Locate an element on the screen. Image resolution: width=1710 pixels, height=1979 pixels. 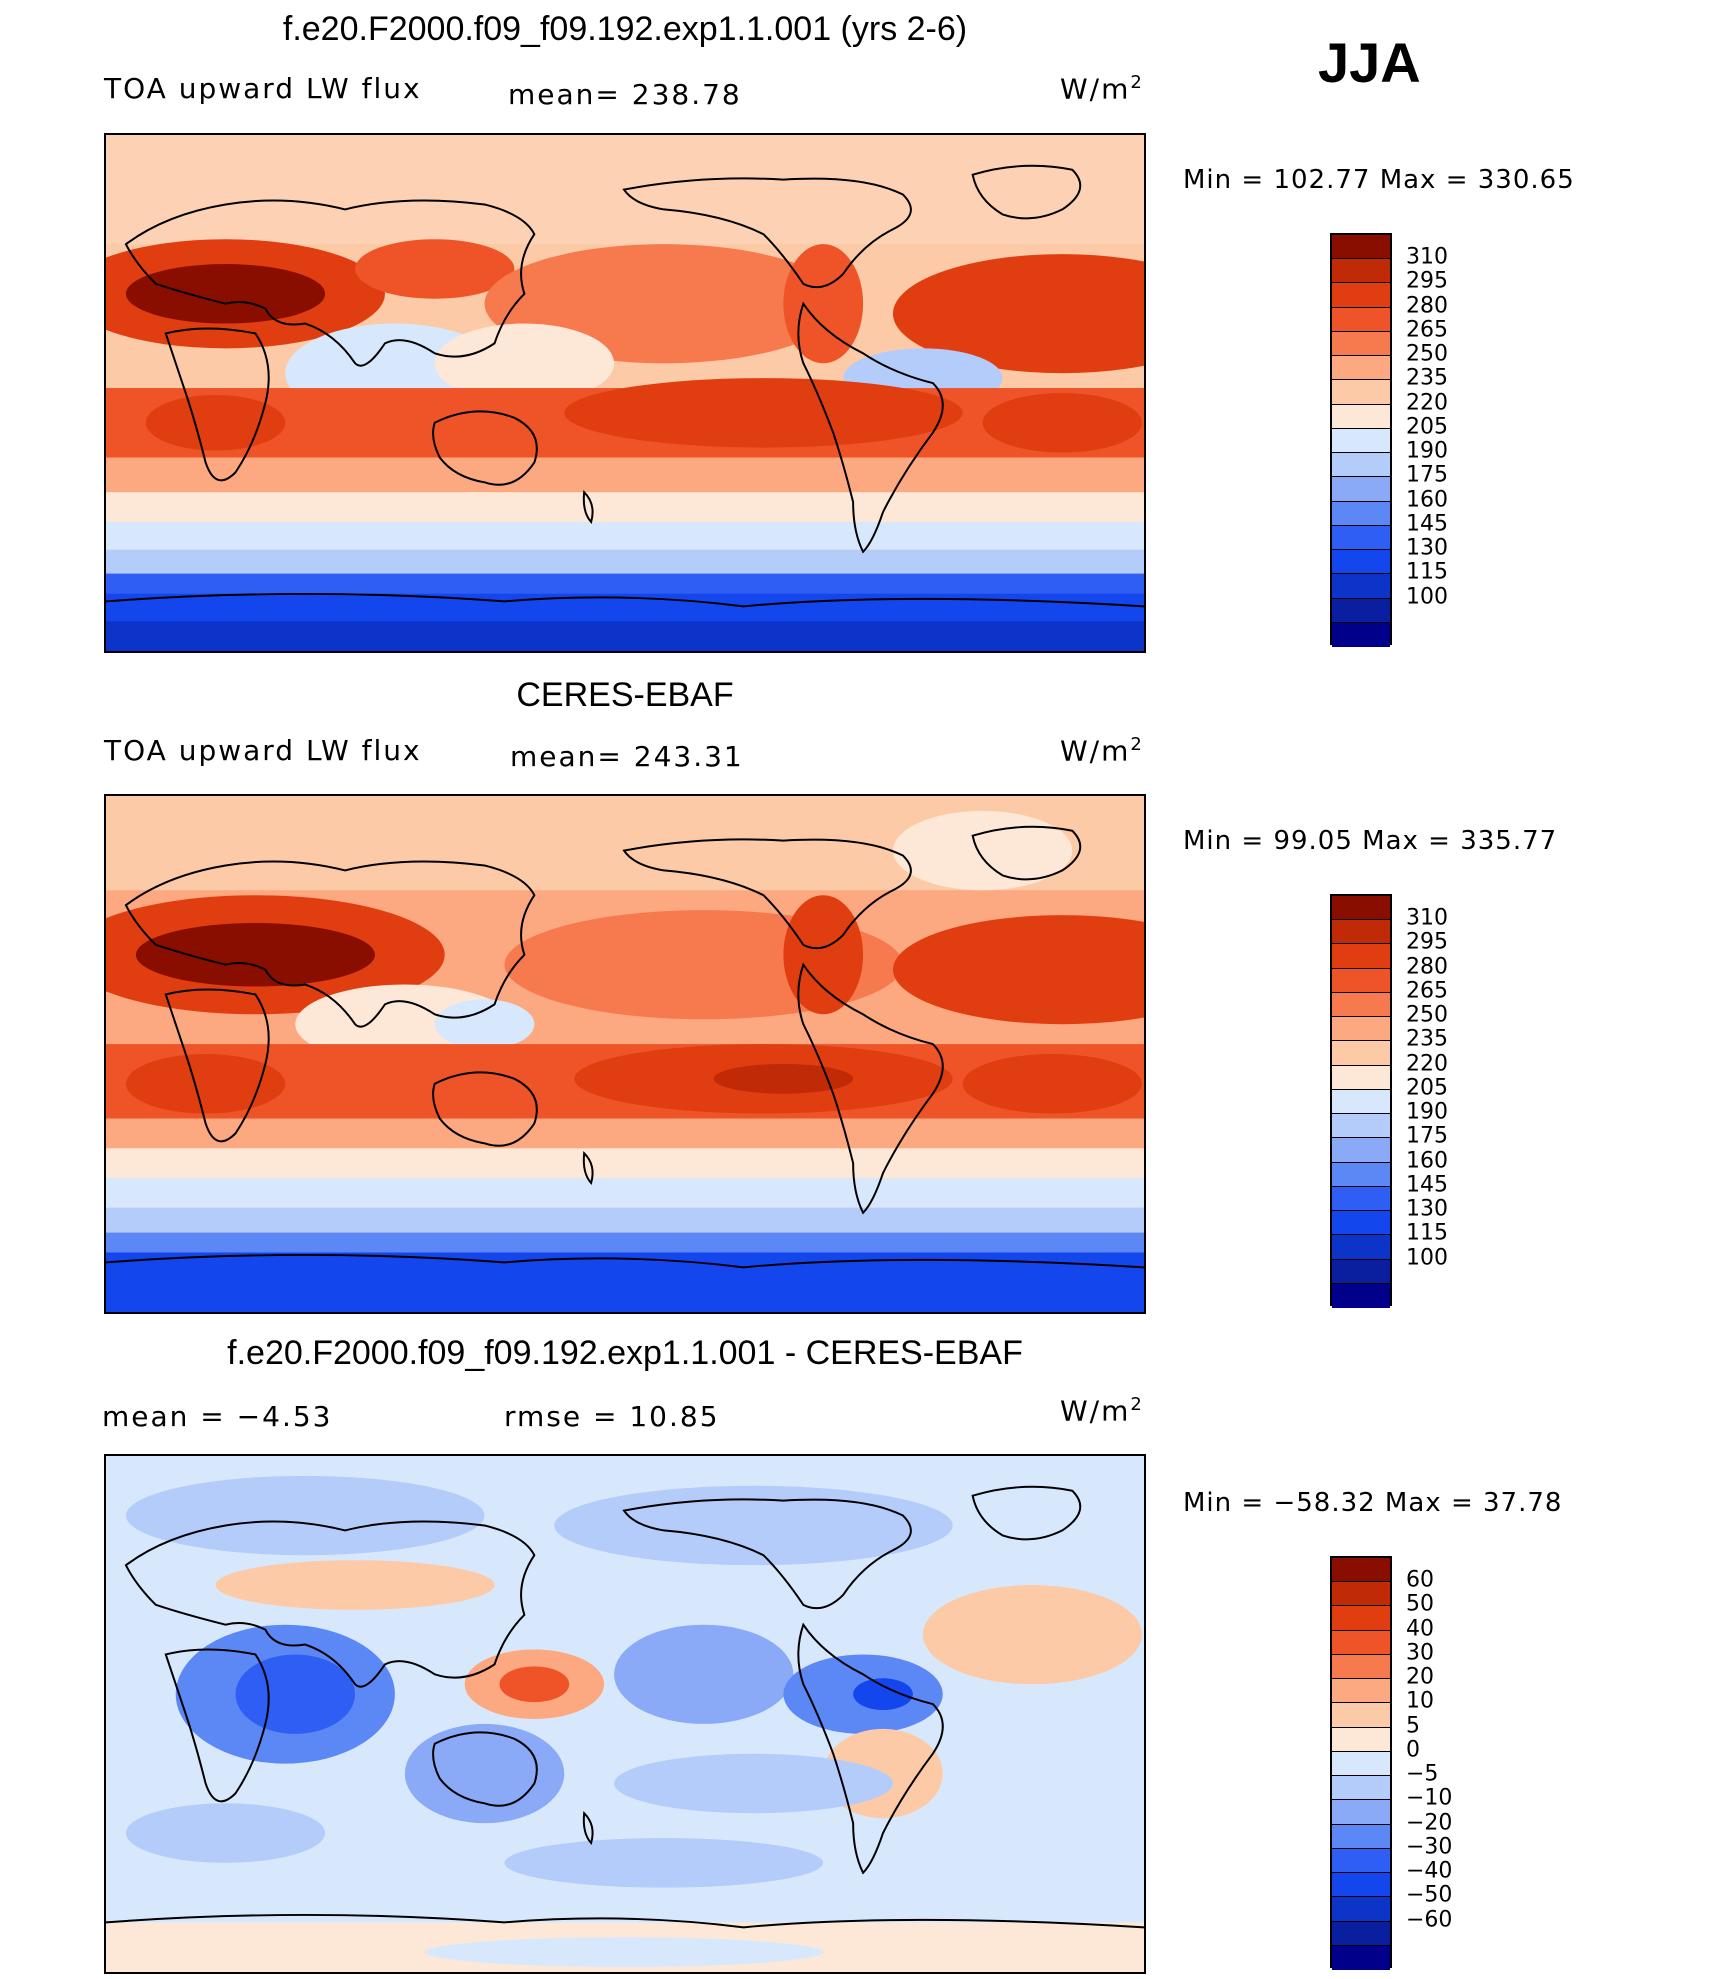
panel-model-colorbar is located at coordinates (1361, 440).